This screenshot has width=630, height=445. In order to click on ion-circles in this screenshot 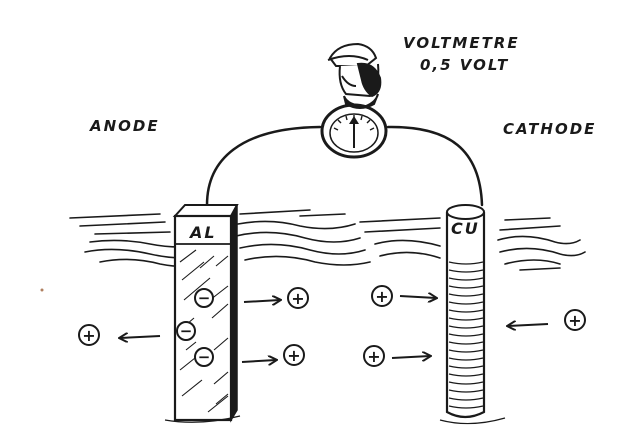, I will do `click(332, 326)`.